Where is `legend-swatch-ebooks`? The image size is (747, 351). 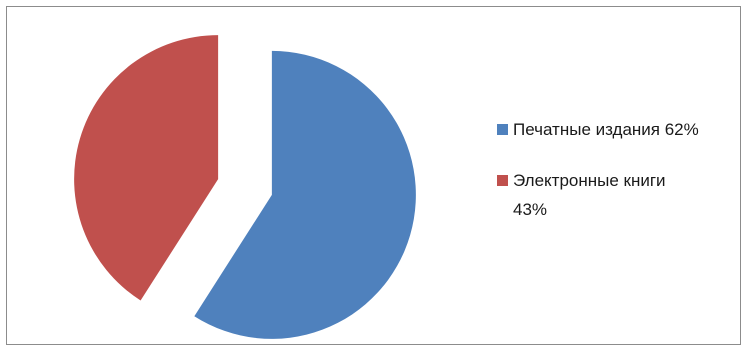 legend-swatch-ebooks is located at coordinates (502, 180).